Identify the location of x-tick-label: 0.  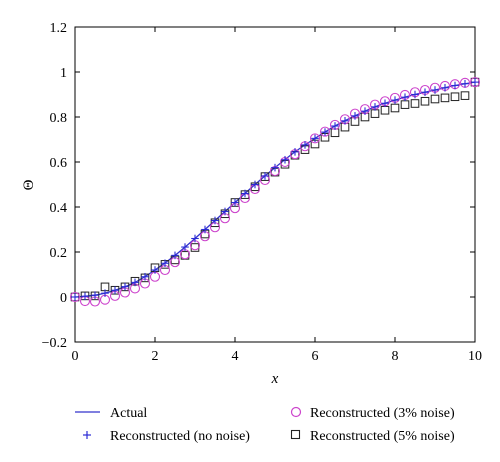
(75, 356).